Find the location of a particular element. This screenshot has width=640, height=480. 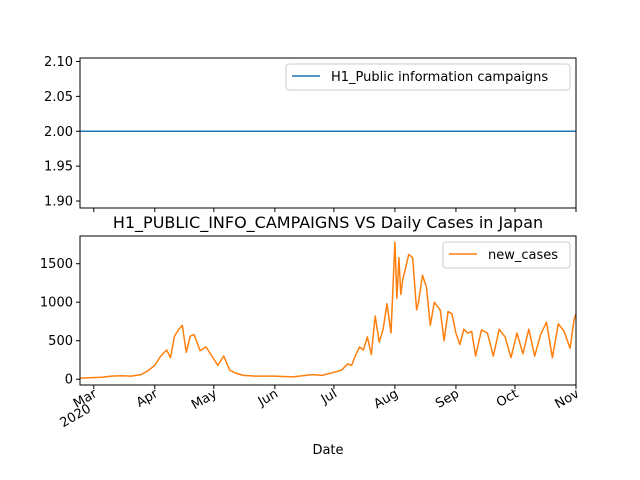

top-y-tick-label: 2.10 is located at coordinates (58, 62).